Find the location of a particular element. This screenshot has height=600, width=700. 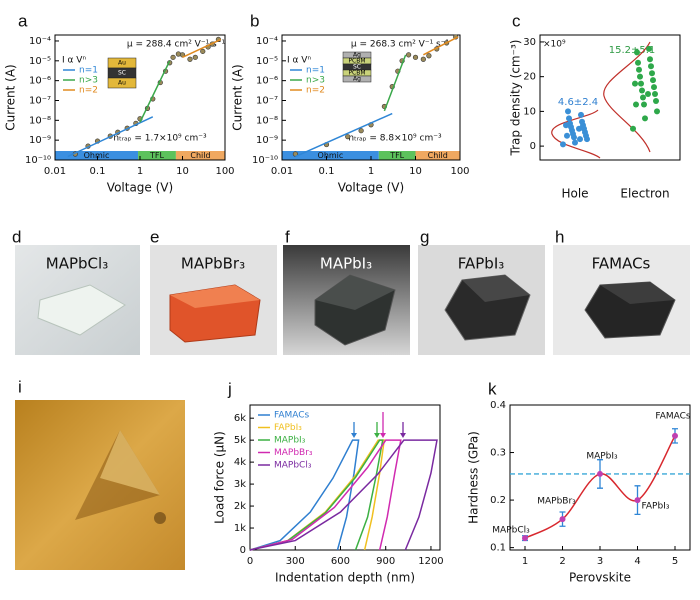

distribution-curve is located at coordinates (627, 97).